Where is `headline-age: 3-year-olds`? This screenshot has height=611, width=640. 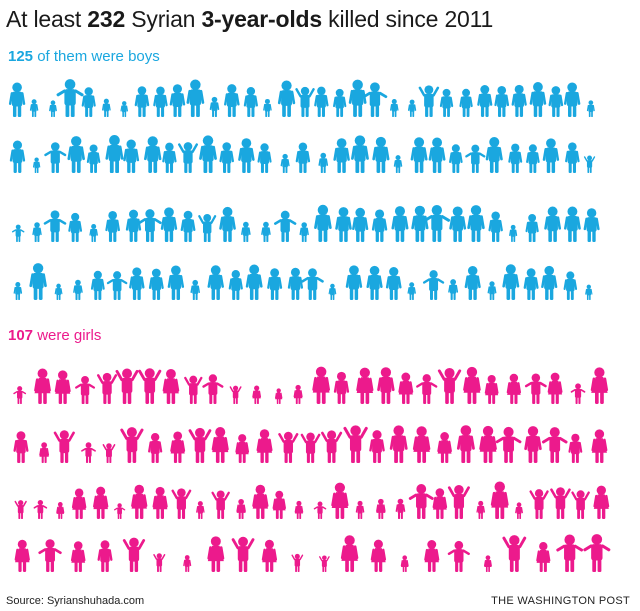 headline-age: 3-year-olds is located at coordinates (261, 19).